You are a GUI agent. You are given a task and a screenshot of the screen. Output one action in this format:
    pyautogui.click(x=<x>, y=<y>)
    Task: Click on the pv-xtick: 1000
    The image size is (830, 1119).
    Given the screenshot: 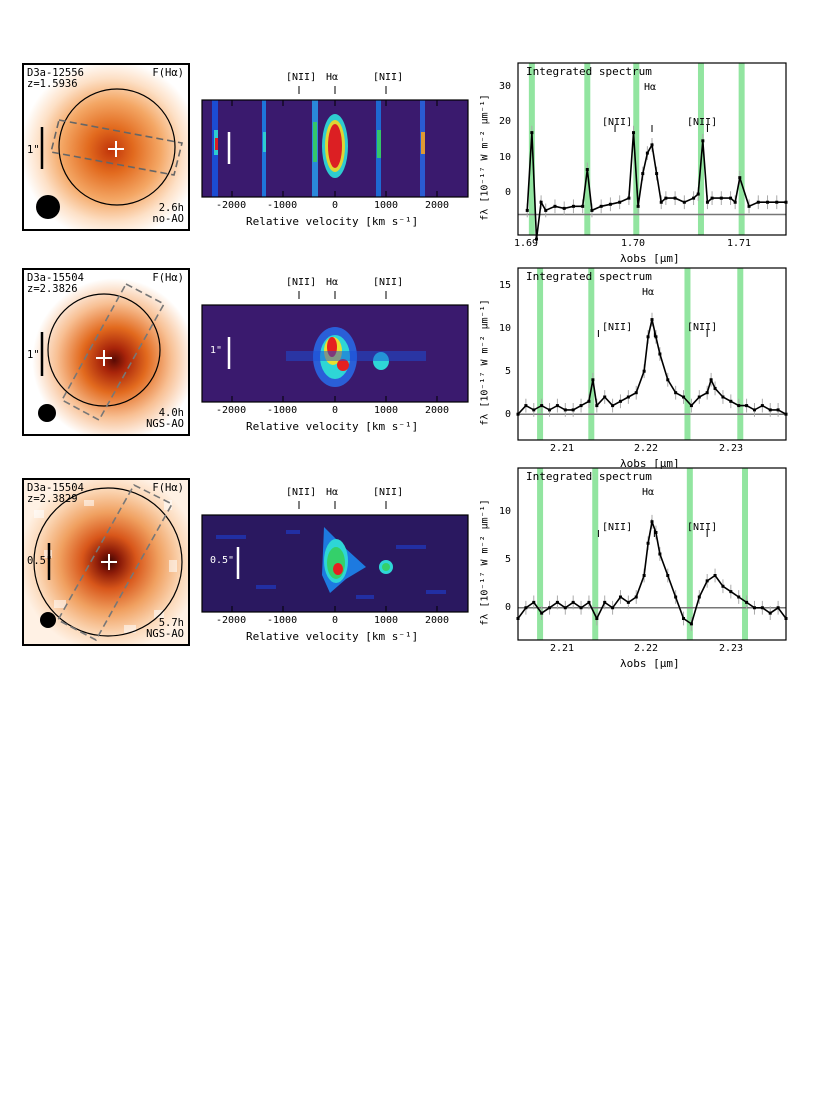 What is the action you would take?
    pyautogui.click(x=386, y=410)
    